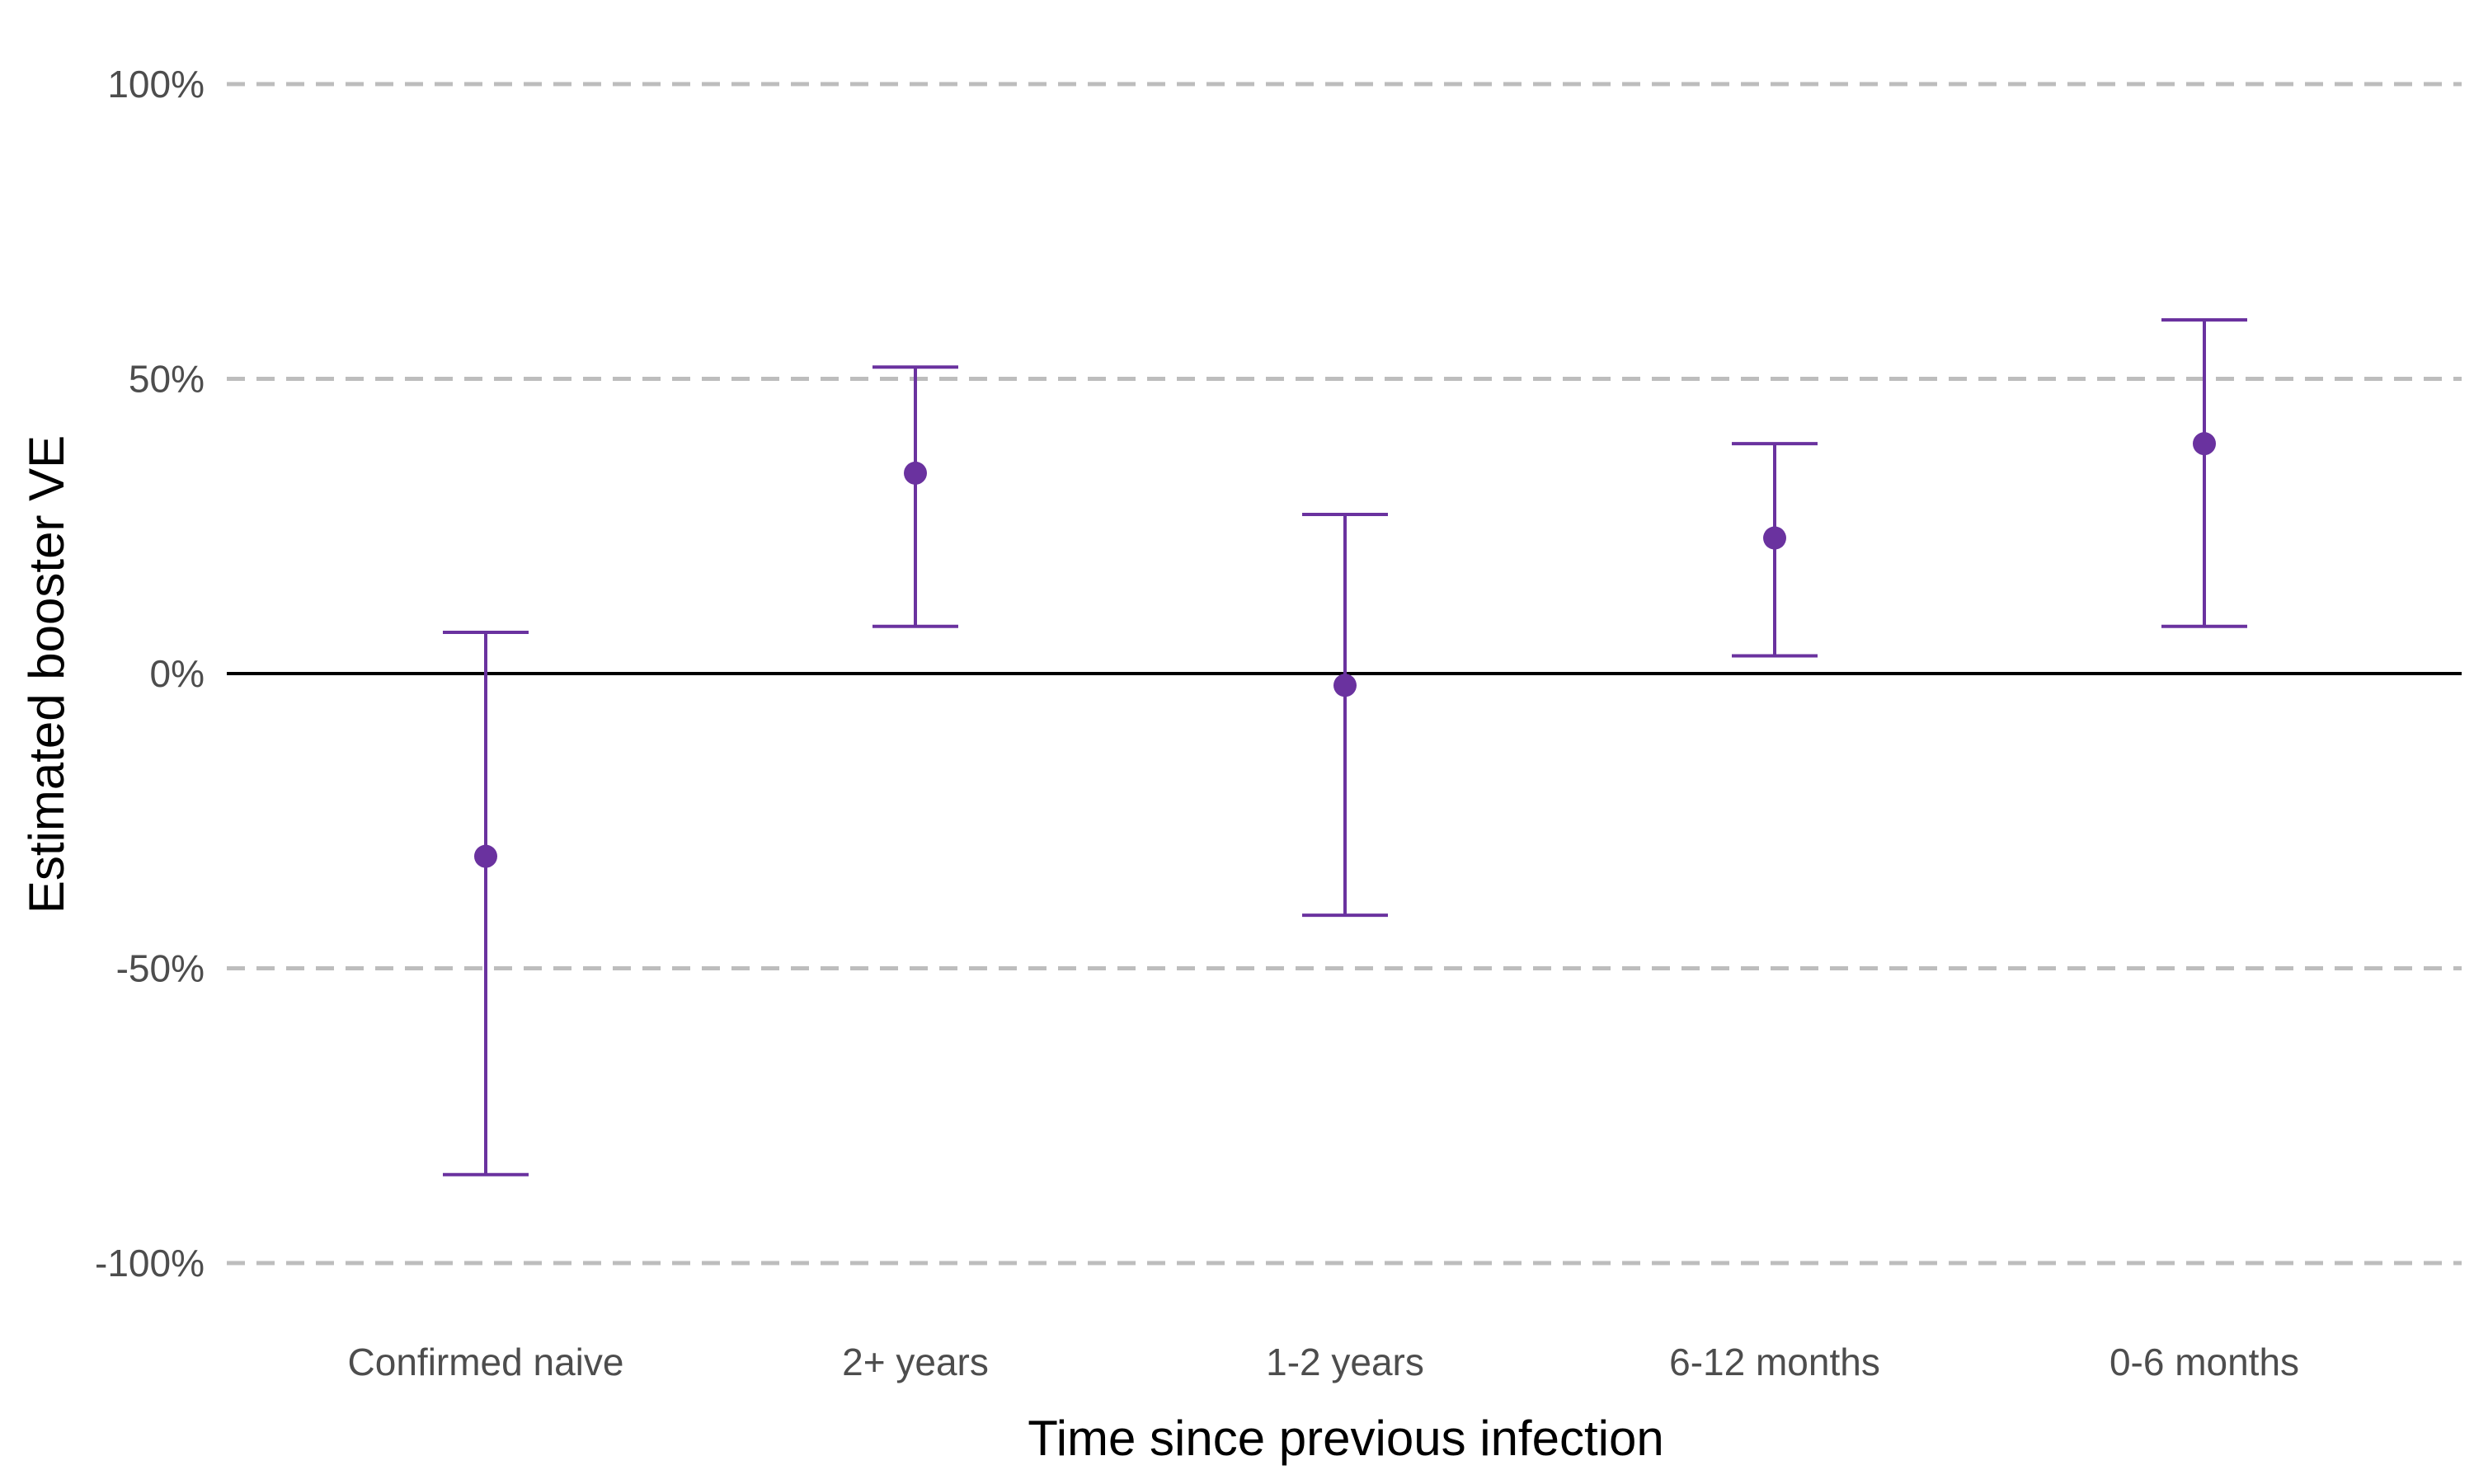 The height and width of the screenshot is (1484, 2474). What do you see at coordinates (156, 84) in the screenshot?
I see `y-tick-label: 100%` at bounding box center [156, 84].